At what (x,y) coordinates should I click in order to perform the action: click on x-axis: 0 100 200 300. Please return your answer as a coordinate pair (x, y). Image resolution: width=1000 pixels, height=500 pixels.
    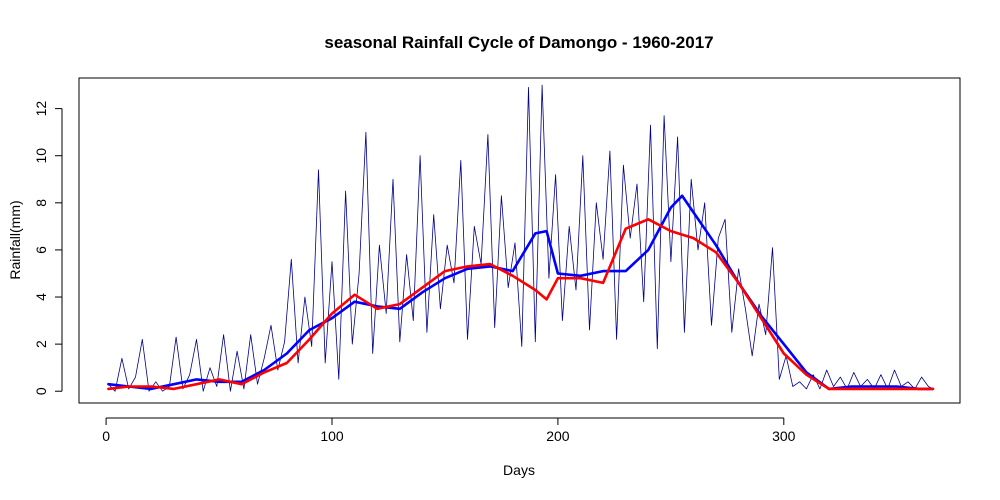
    Looking at the image, I should click on (449, 430).